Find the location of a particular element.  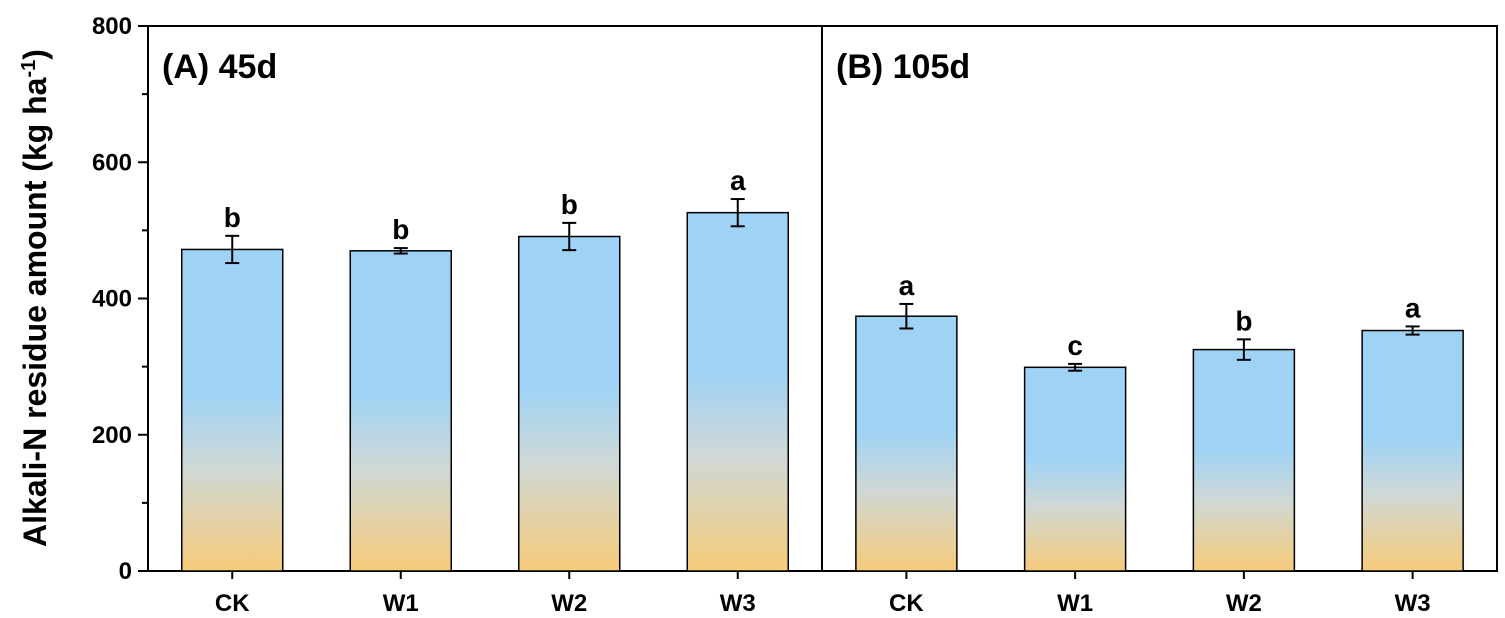

bar-(B) 105d-CK is located at coordinates (906, 443).